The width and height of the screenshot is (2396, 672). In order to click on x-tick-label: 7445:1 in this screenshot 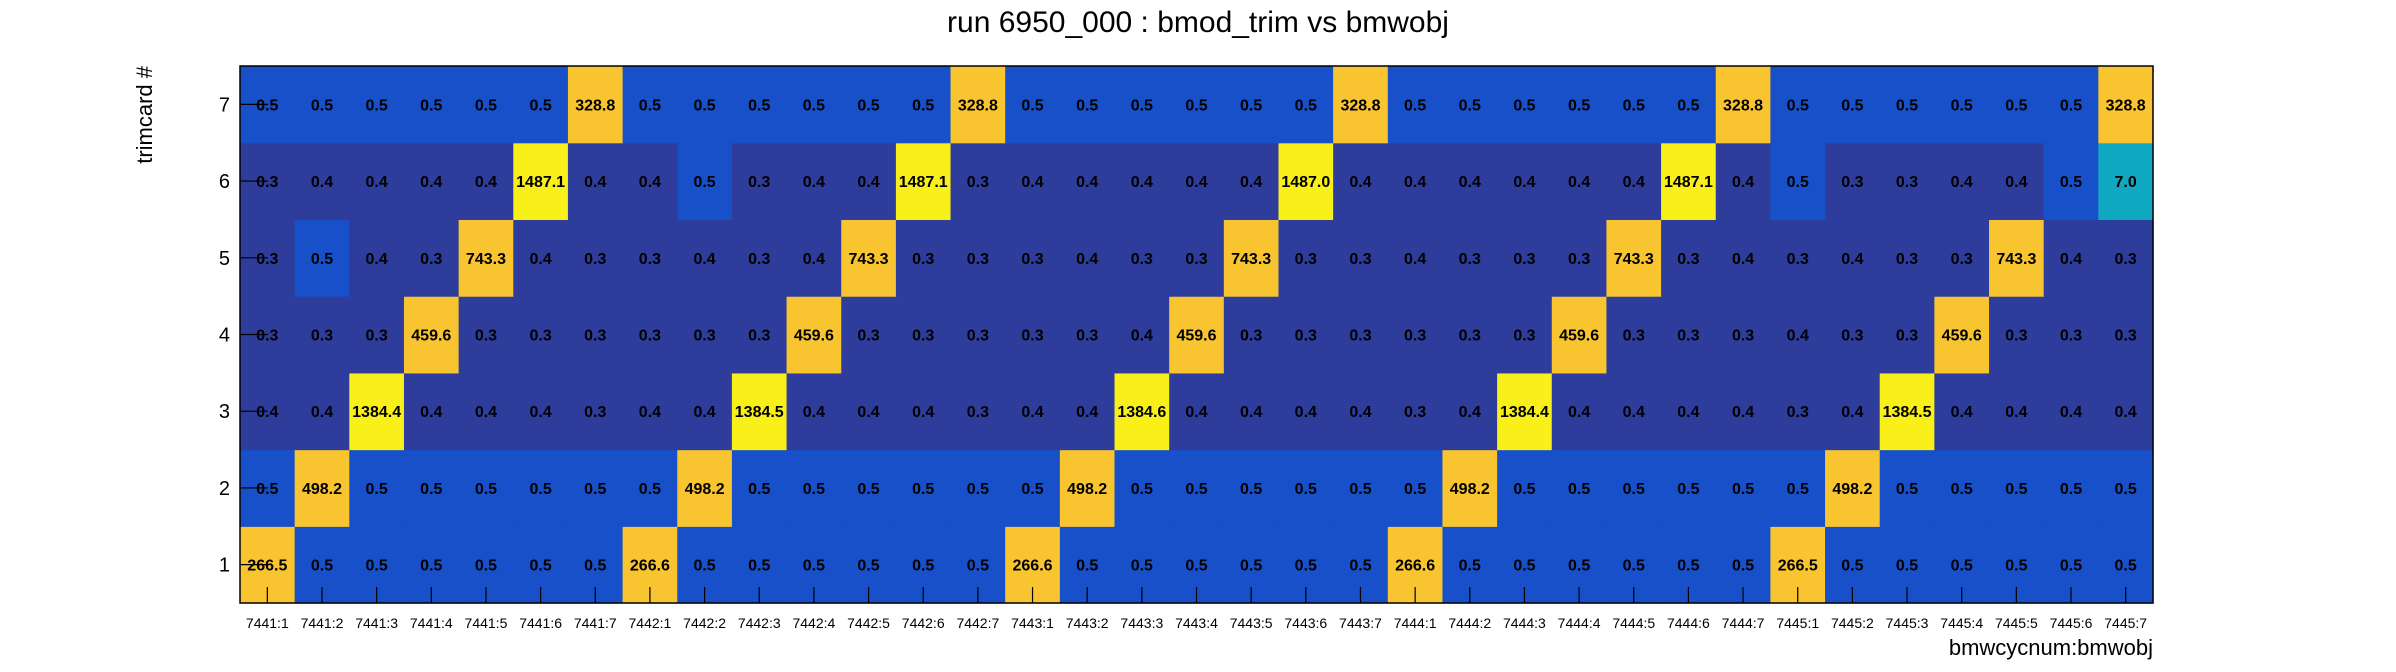, I will do `click(1797, 623)`.